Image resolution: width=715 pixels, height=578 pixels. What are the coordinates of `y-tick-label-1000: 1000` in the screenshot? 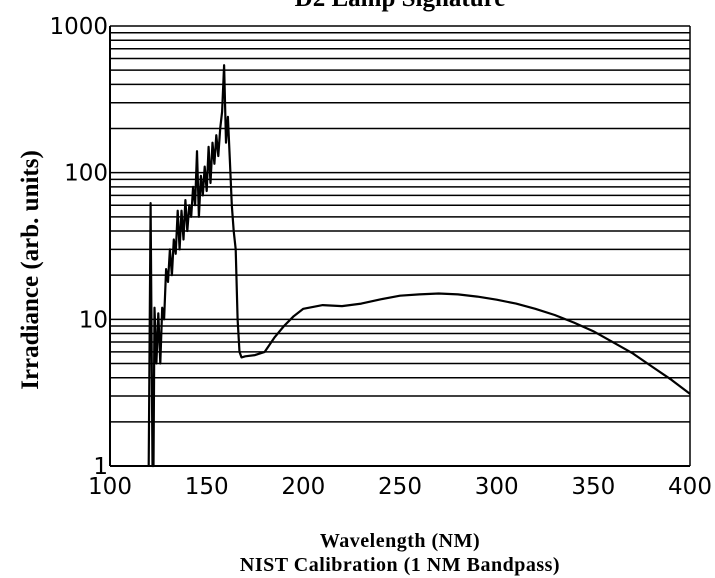 It's located at (78, 27).